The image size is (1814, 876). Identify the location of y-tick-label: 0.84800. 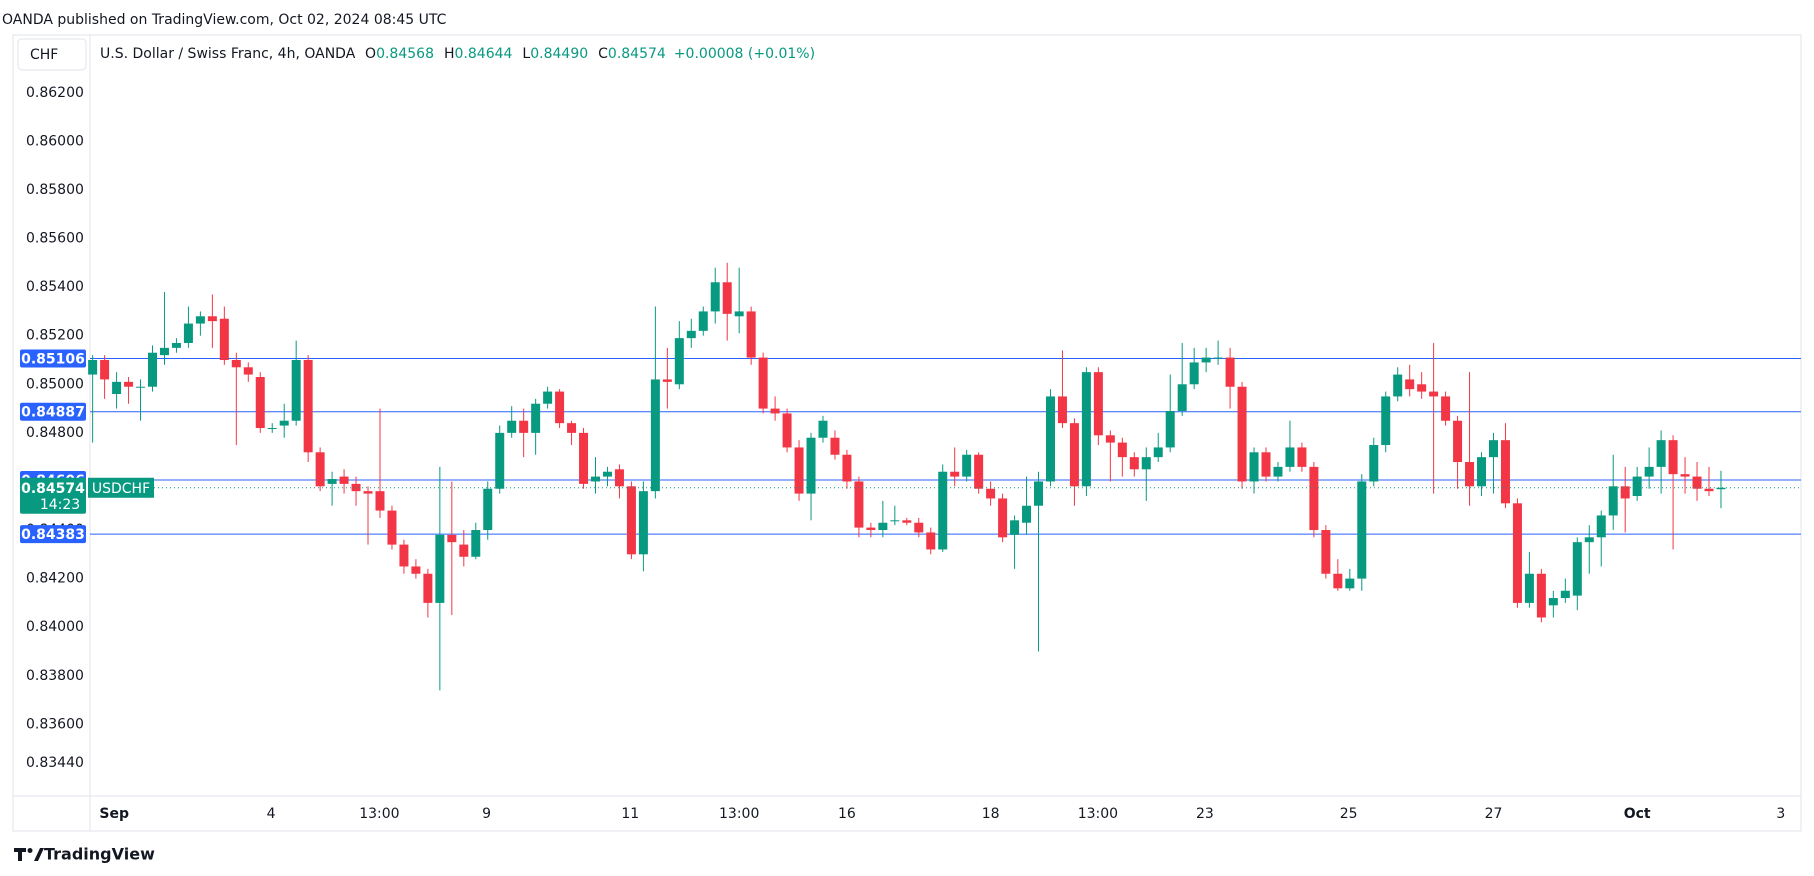
(55, 433).